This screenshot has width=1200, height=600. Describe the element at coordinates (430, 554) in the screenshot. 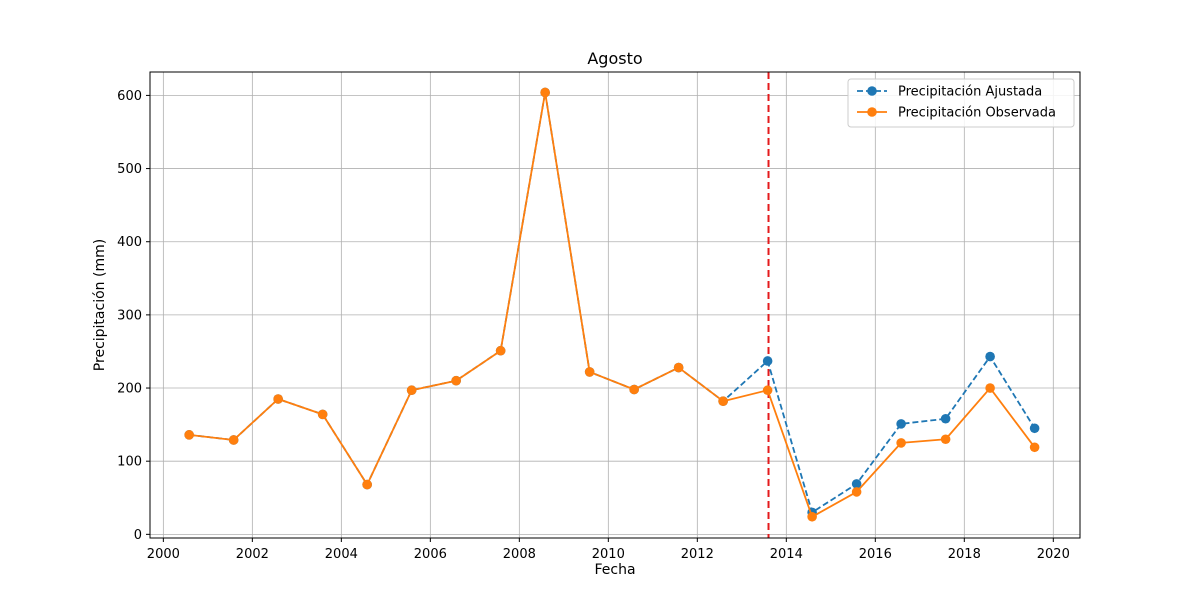

I see `x-tick-label: 2006` at that location.